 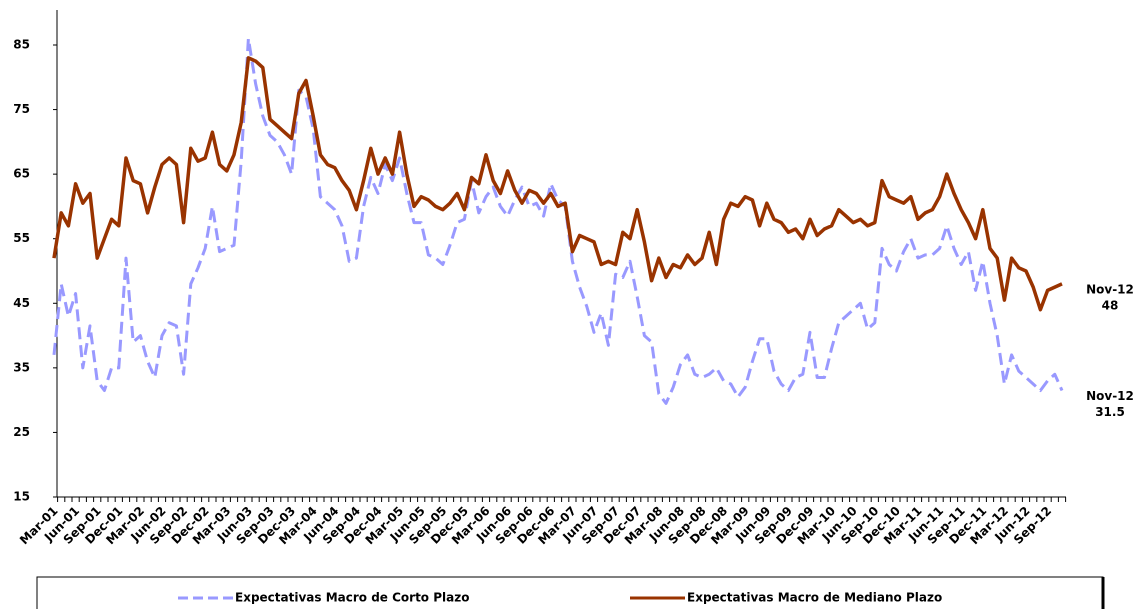 What do you see at coordinates (1110, 412) in the screenshot?
I see `annotation-value: 31.5` at bounding box center [1110, 412].